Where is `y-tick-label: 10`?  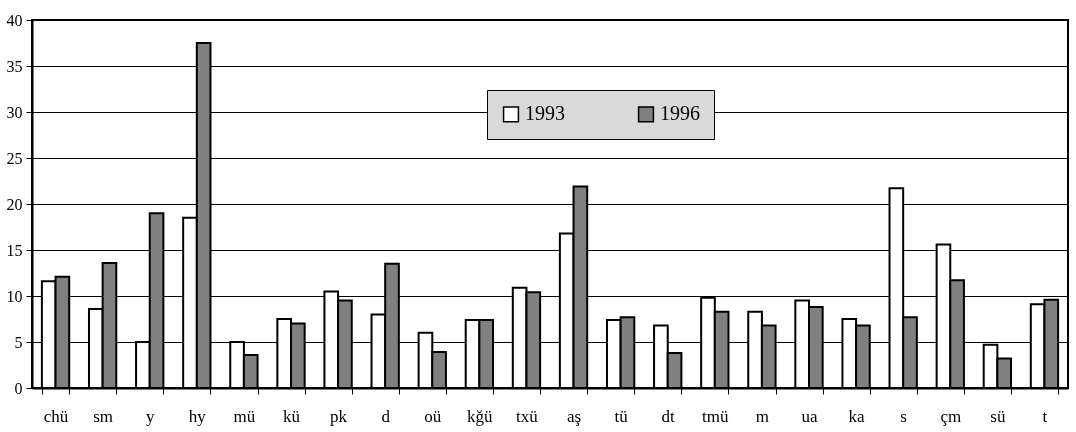 y-tick-label: 10 is located at coordinates (14, 296).